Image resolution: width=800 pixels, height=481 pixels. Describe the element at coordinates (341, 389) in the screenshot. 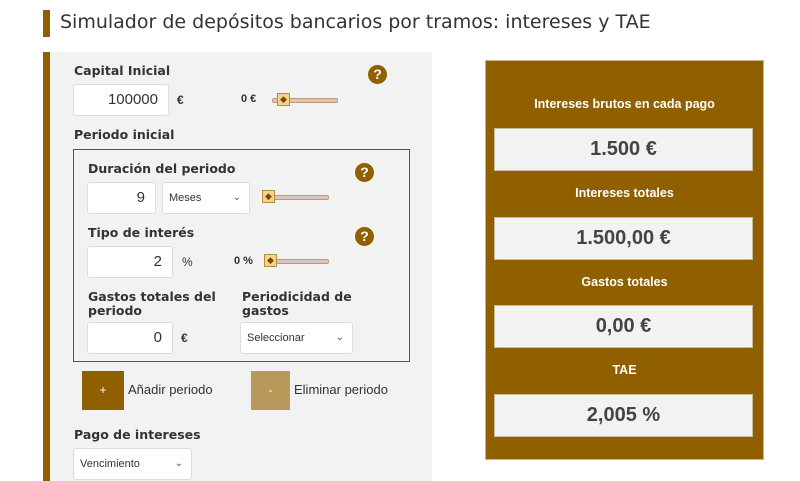

I see `remove-period-label: Eliminar periodo` at that location.